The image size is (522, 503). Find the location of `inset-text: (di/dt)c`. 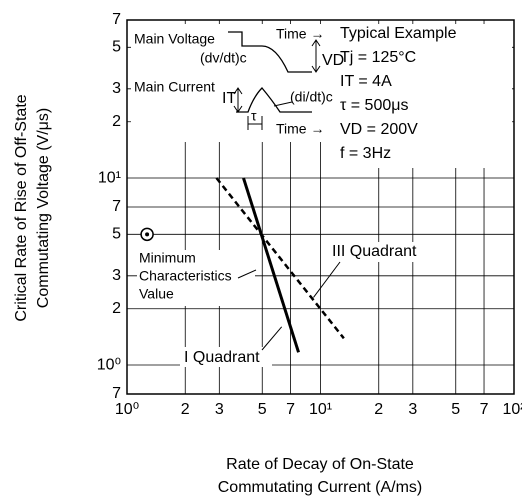

inset-text: (di/dt)c is located at coordinates (311, 97).